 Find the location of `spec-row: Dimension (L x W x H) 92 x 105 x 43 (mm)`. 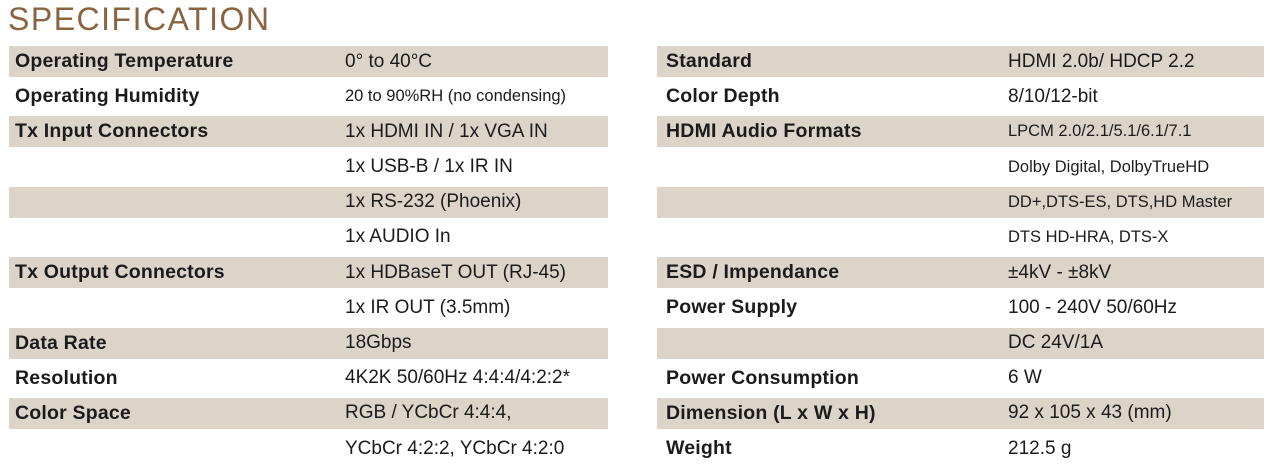

spec-row: Dimension (L x W x H) 92 x 105 x 43 (mm) is located at coordinates (960, 413).